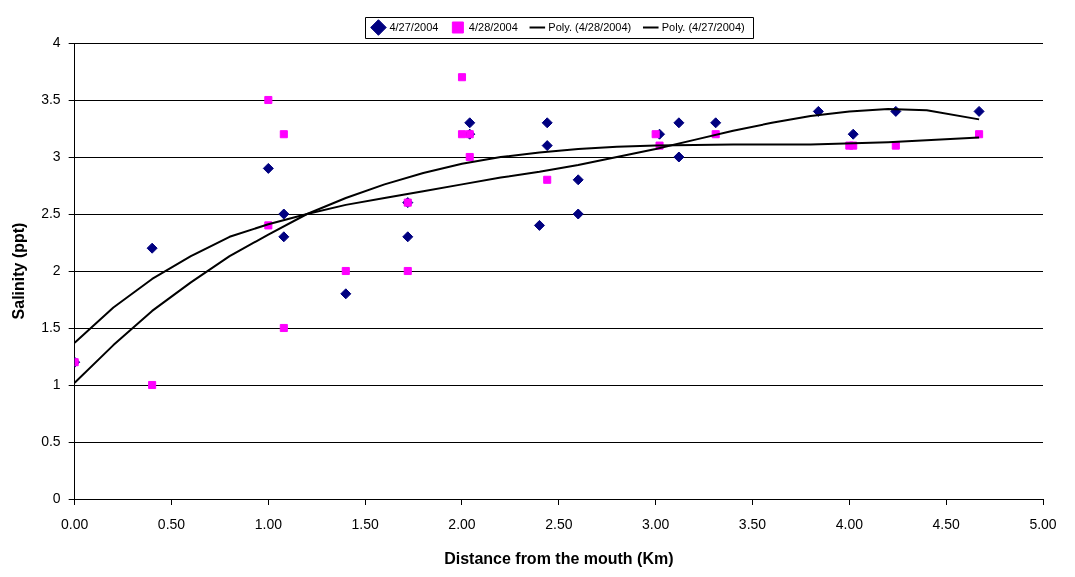 The height and width of the screenshot is (577, 1075). I want to click on x-axis-title: Distance from the mouth (Km), so click(559, 558).